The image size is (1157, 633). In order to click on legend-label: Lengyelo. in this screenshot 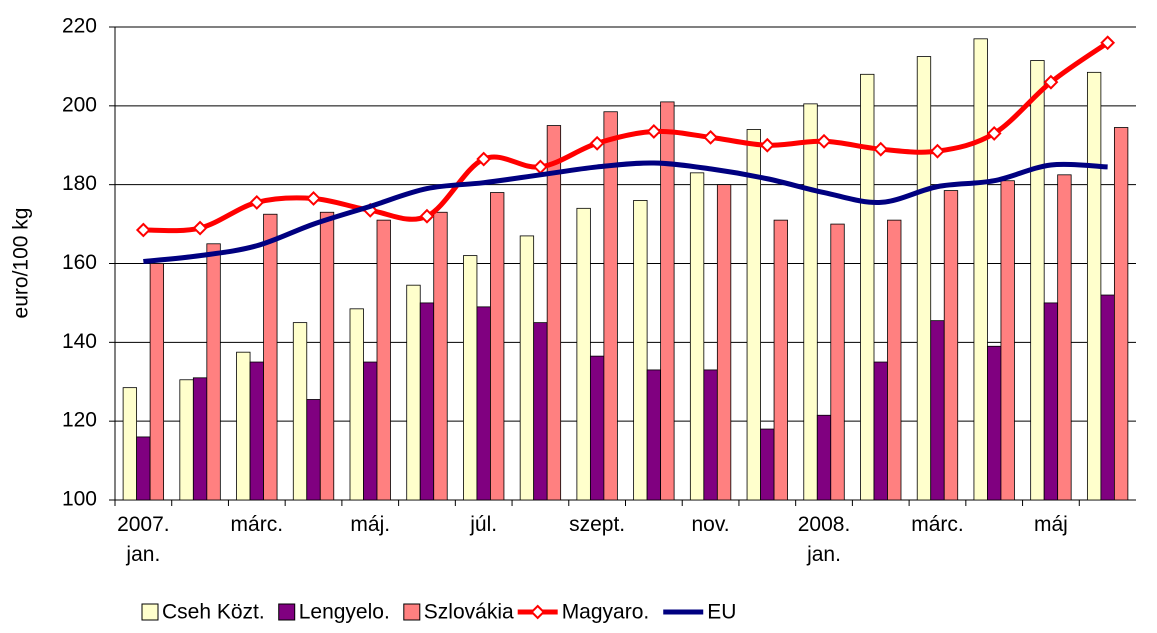, I will do `click(344, 612)`.